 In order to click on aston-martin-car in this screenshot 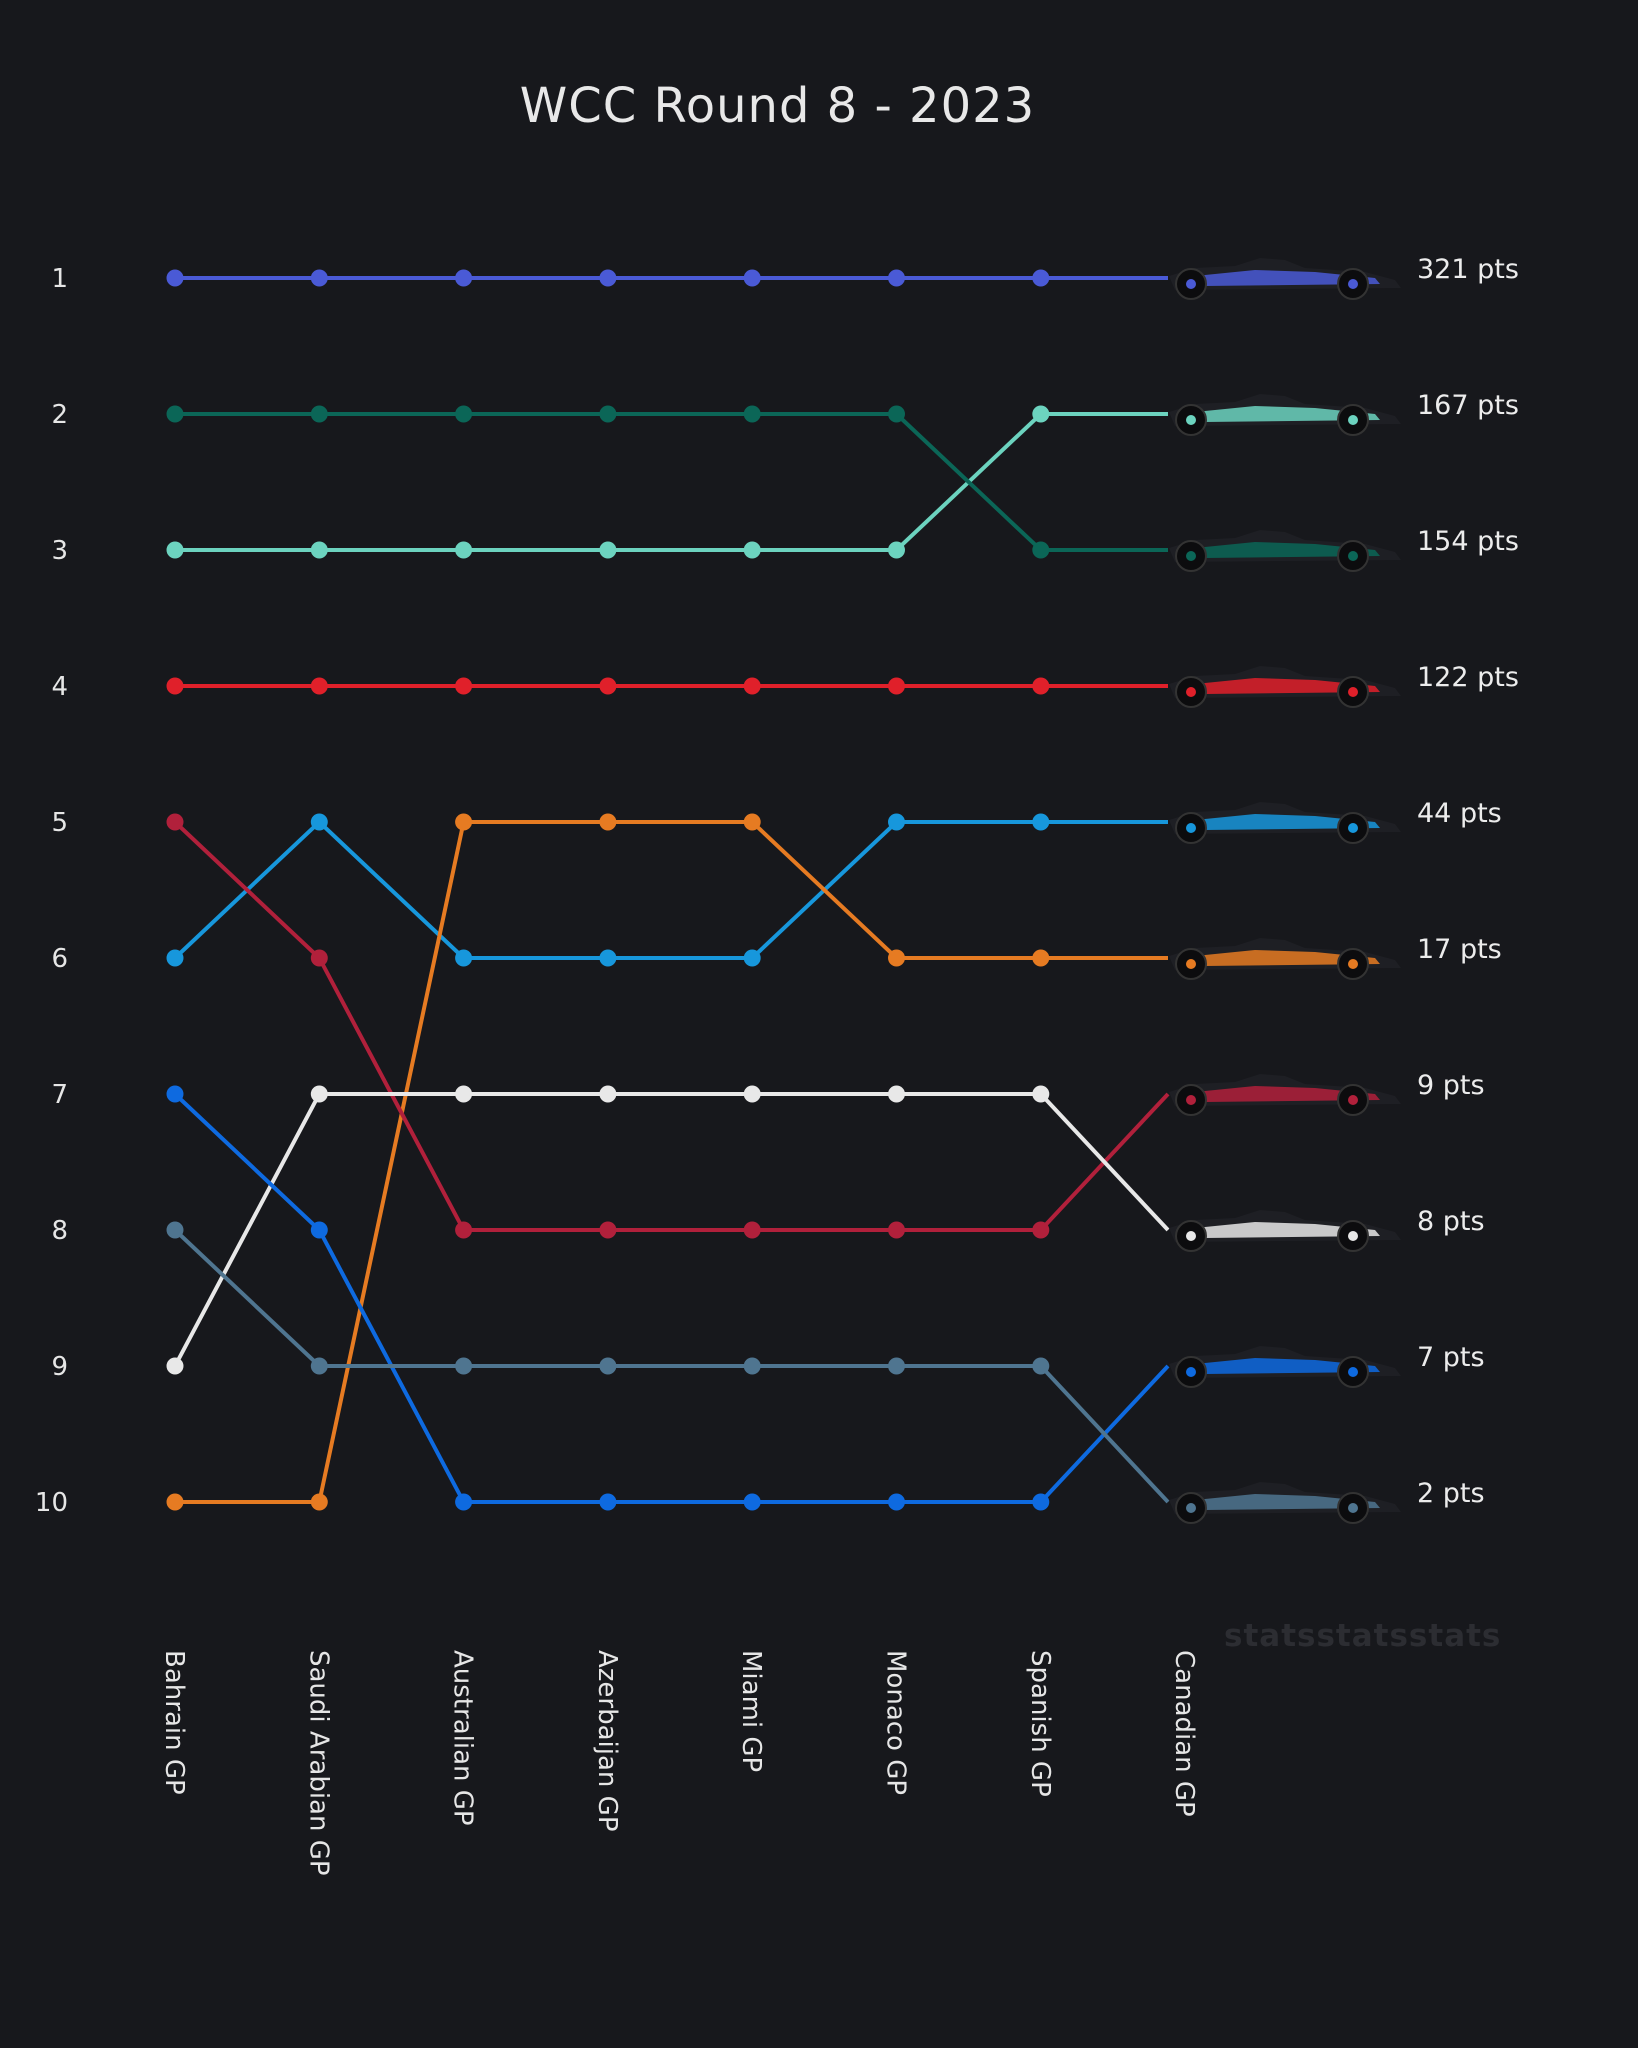, I will do `click(1285, 551)`.